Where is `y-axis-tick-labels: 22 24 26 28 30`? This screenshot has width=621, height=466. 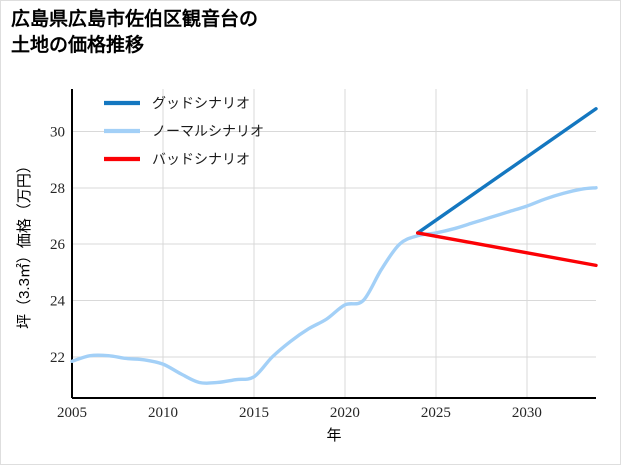 y-axis-tick-labels: 22 24 26 28 30 is located at coordinates (58, 245).